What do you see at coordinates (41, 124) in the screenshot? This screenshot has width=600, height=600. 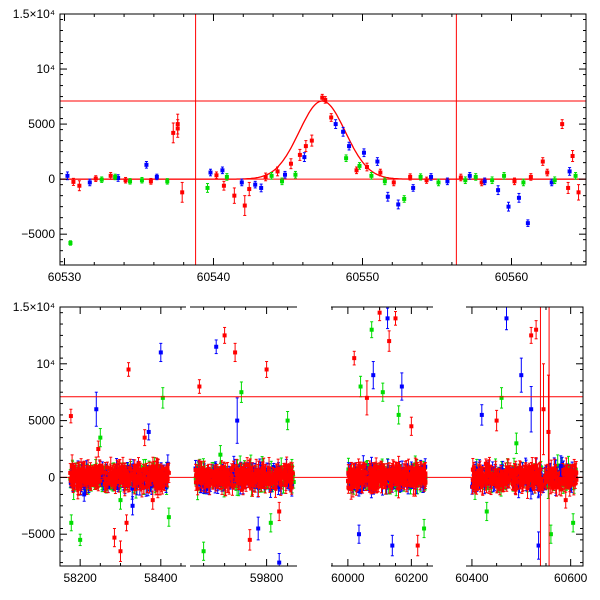 I see `y-tick-label: 5000` at bounding box center [41, 124].